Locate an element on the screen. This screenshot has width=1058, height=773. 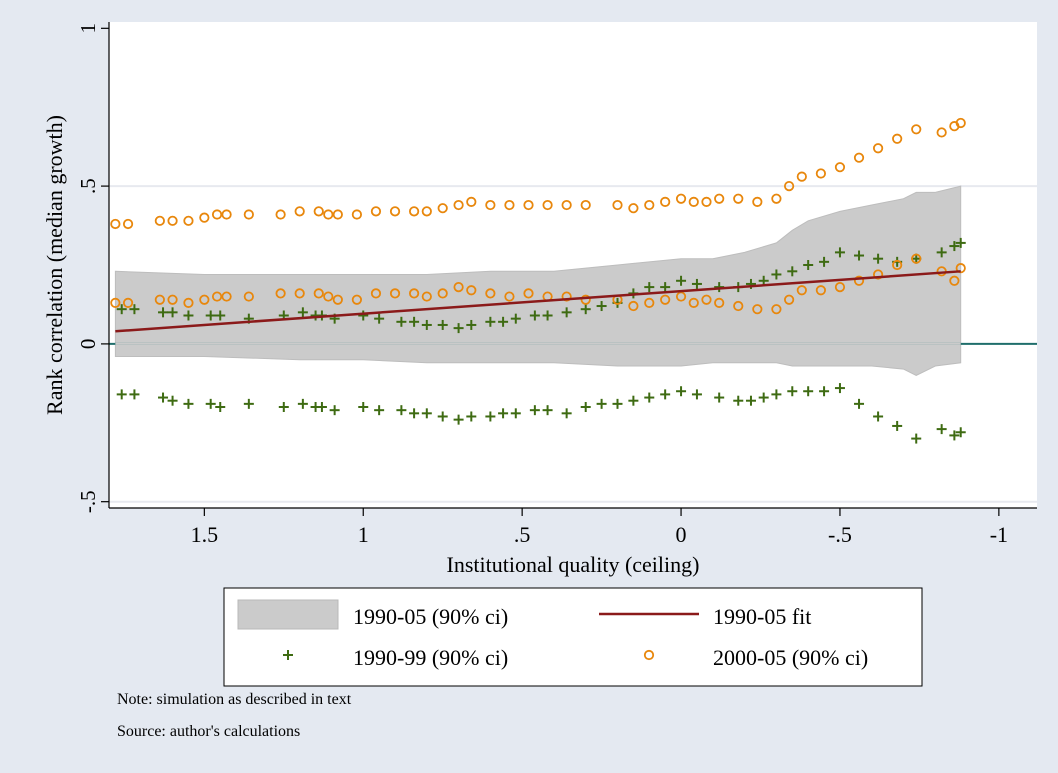
x-tick-label-2: .5 is located at coordinates (522, 534).